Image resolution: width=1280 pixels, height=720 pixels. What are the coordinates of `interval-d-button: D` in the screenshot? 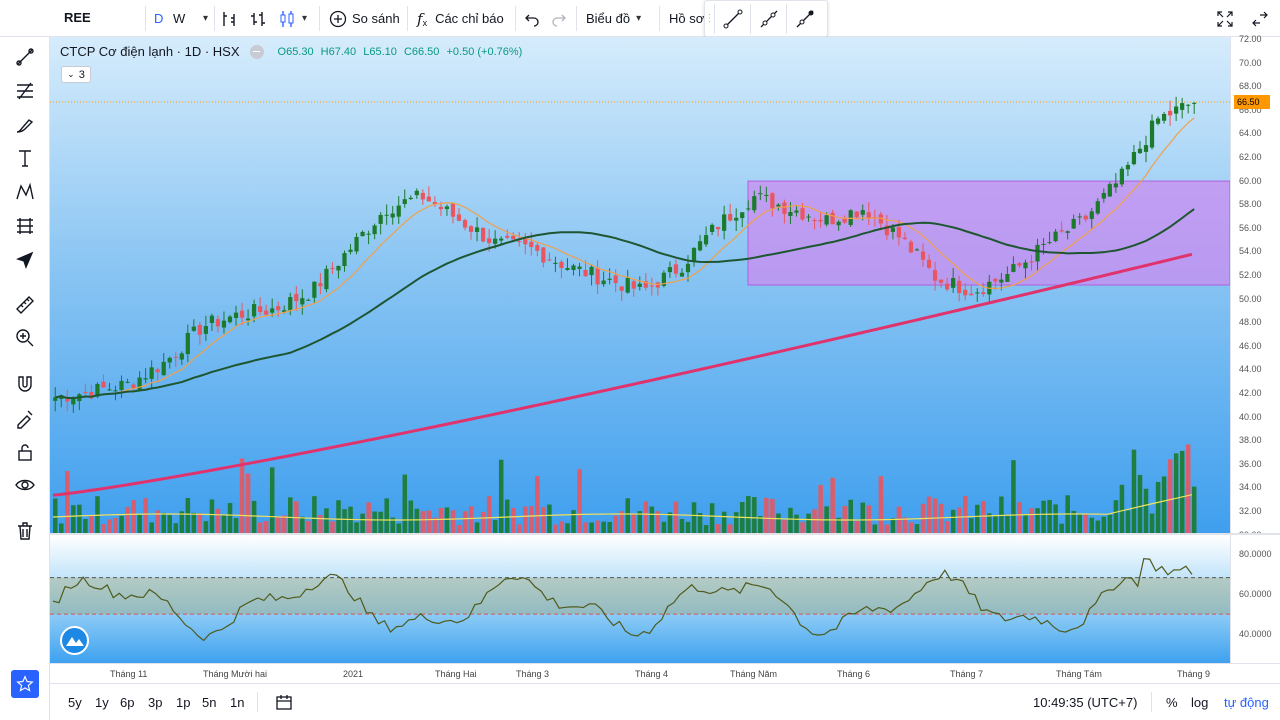 It's located at (159, 18).